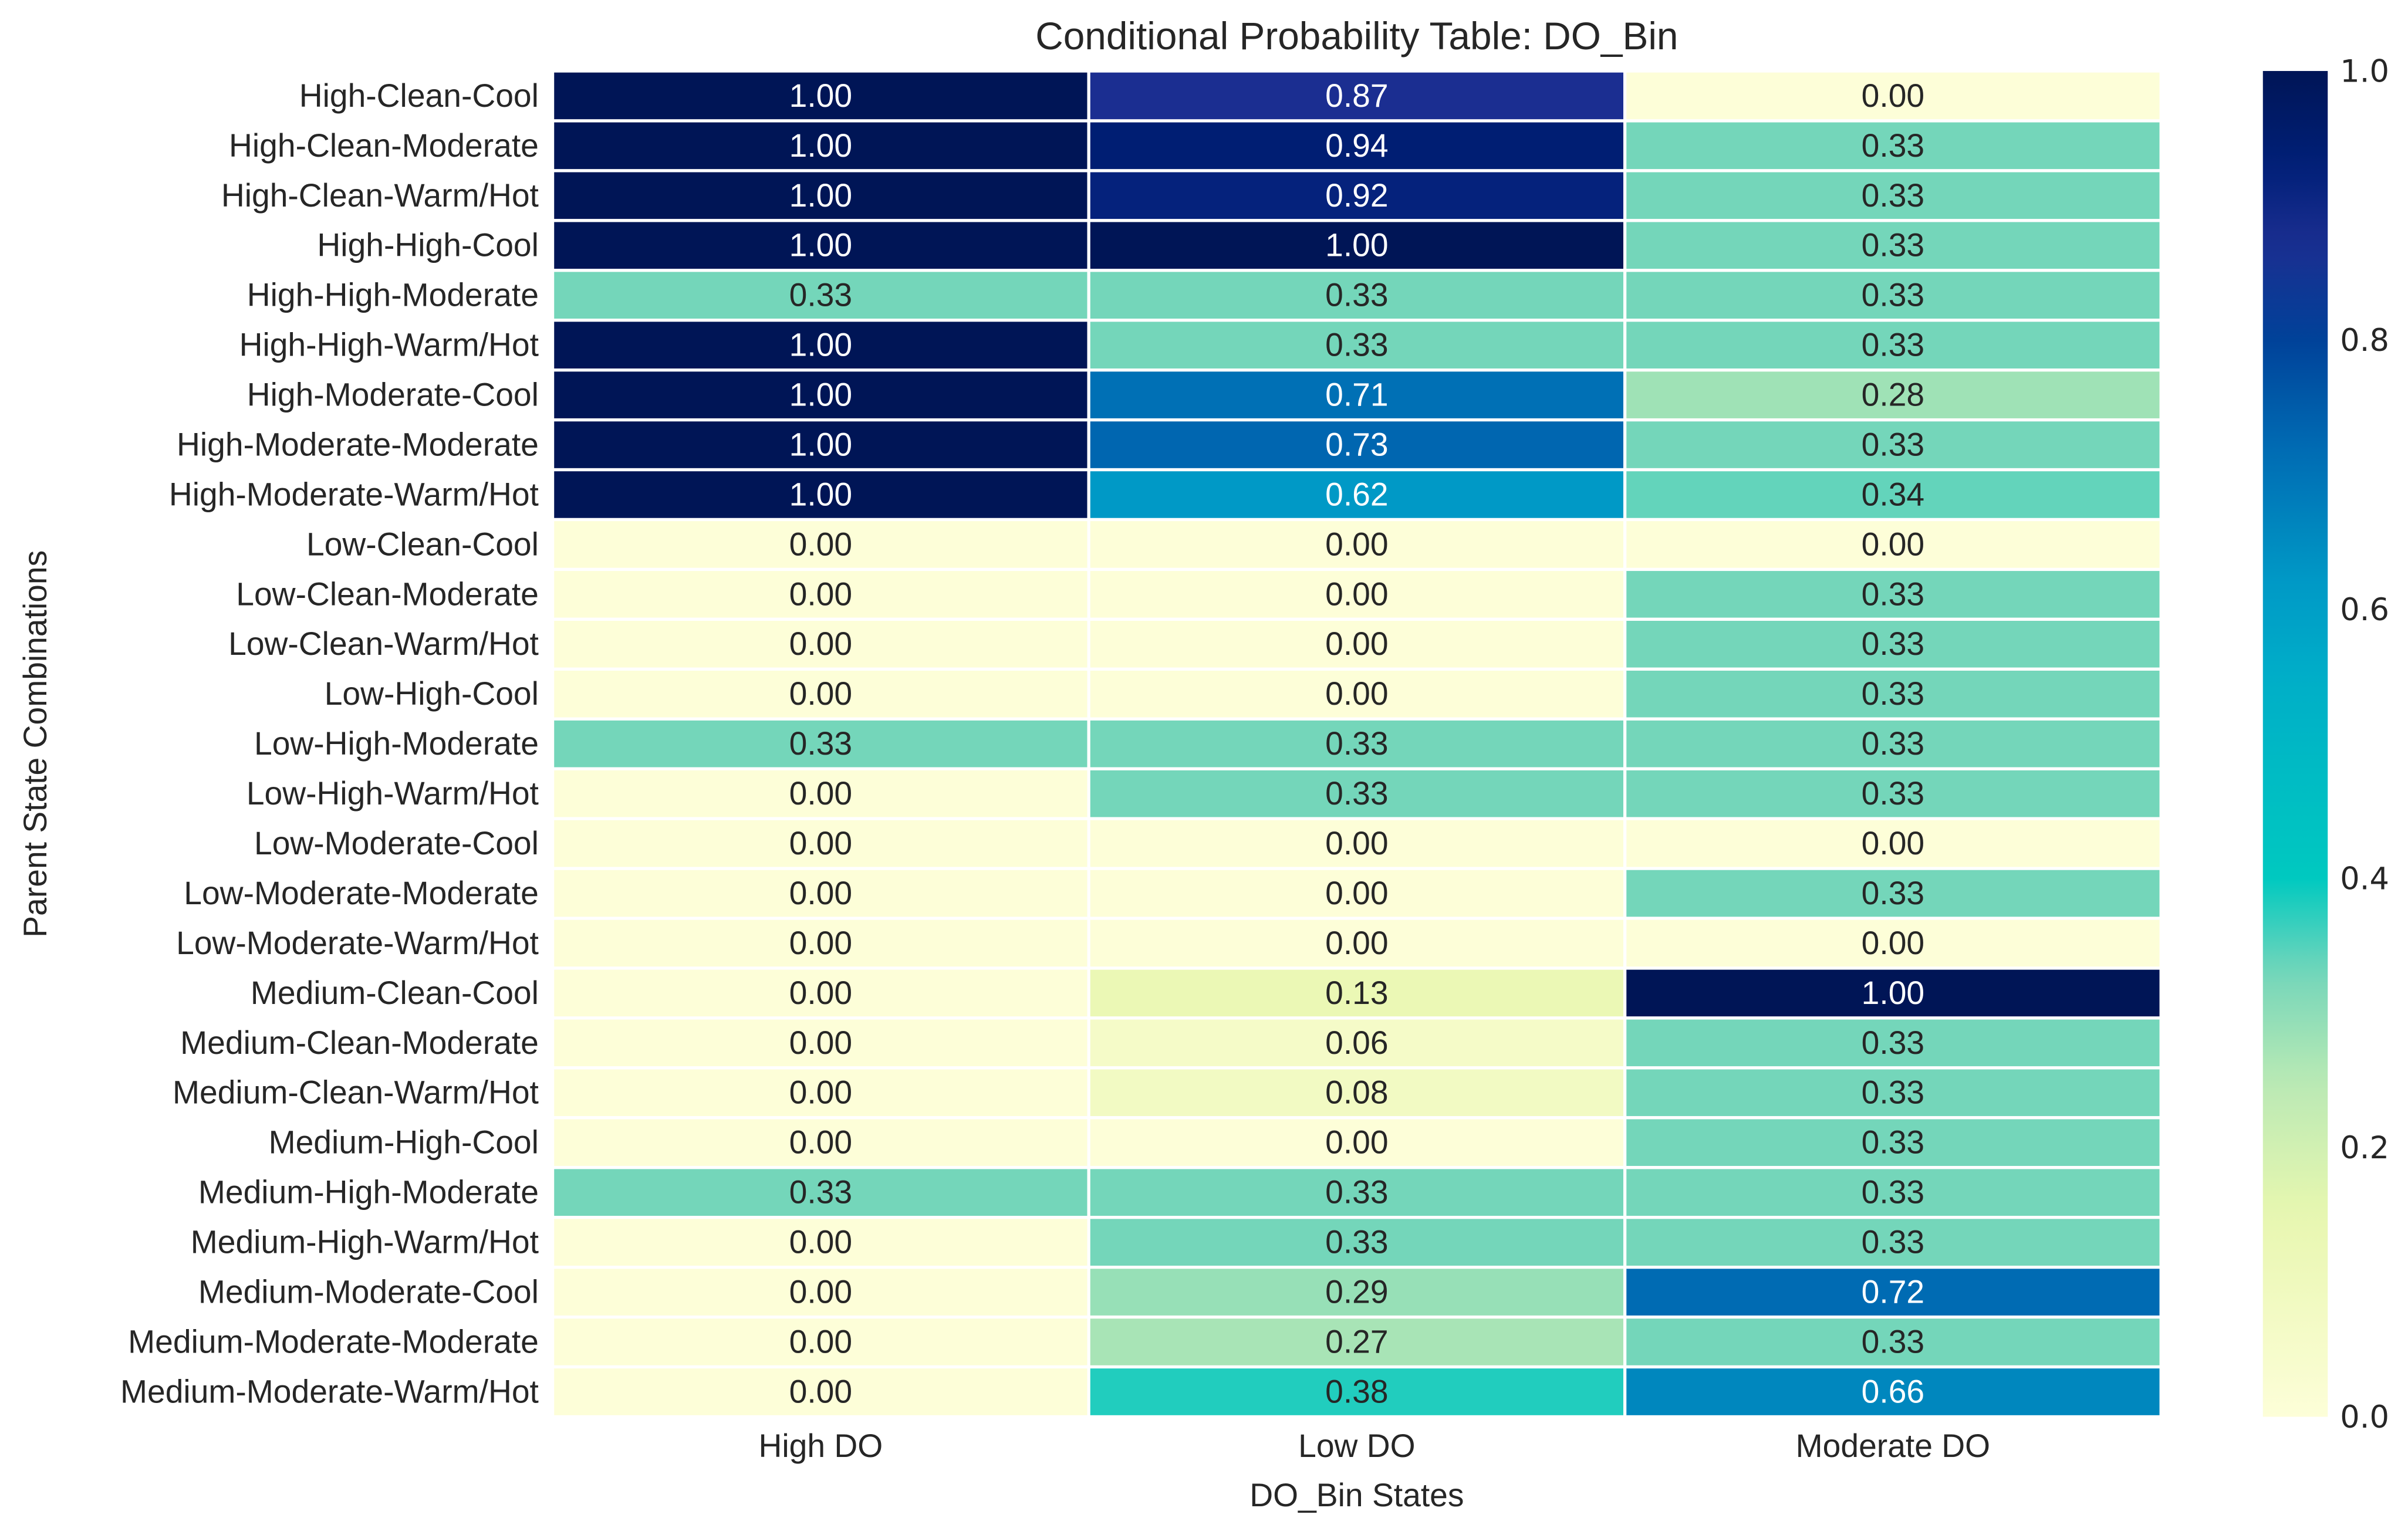 The height and width of the screenshot is (1518, 2408). I want to click on y-tick-label: High-Moderate-Moderate, so click(358, 444).